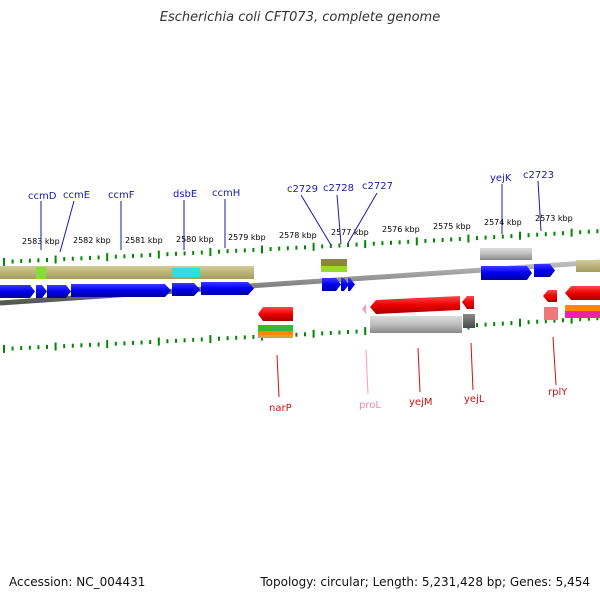 This screenshot has height=600, width=600. What do you see at coordinates (302, 189) in the screenshot?
I see `gene-label-c2729: c2729` at bounding box center [302, 189].